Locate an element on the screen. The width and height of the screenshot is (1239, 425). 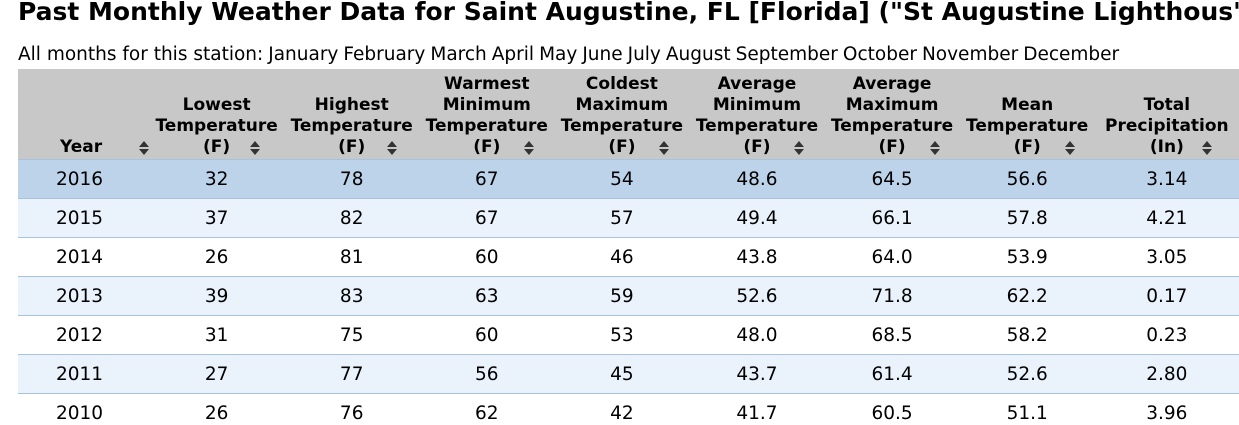
table-row: 2016 32 78 67 54 48.6 64.5 56.6 3.14 is located at coordinates (628, 179).